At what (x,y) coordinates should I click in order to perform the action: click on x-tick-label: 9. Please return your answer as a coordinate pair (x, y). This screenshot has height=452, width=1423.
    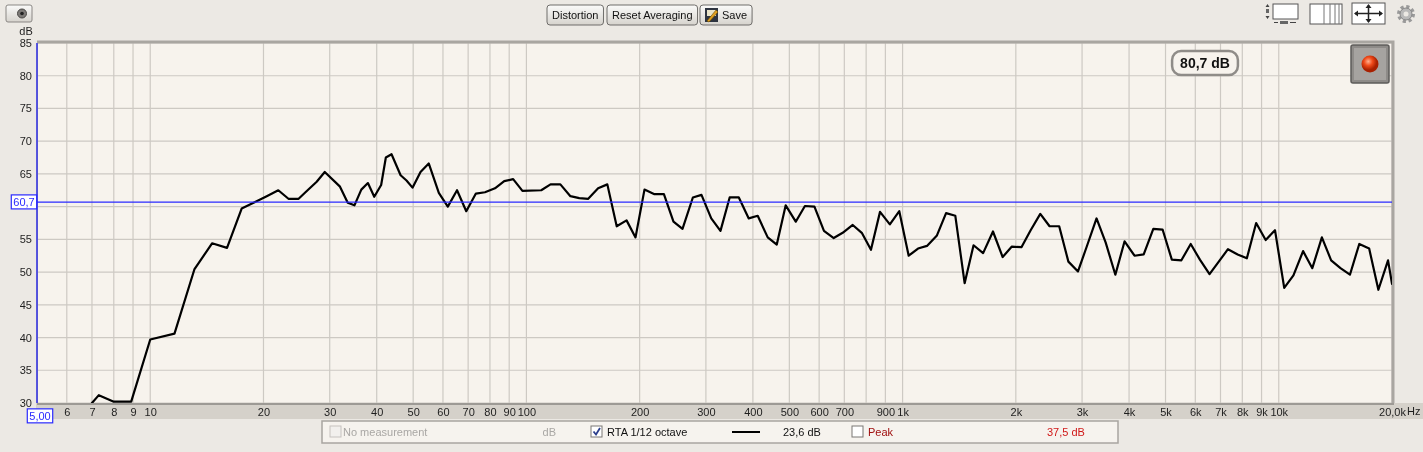
    Looking at the image, I should click on (133, 411).